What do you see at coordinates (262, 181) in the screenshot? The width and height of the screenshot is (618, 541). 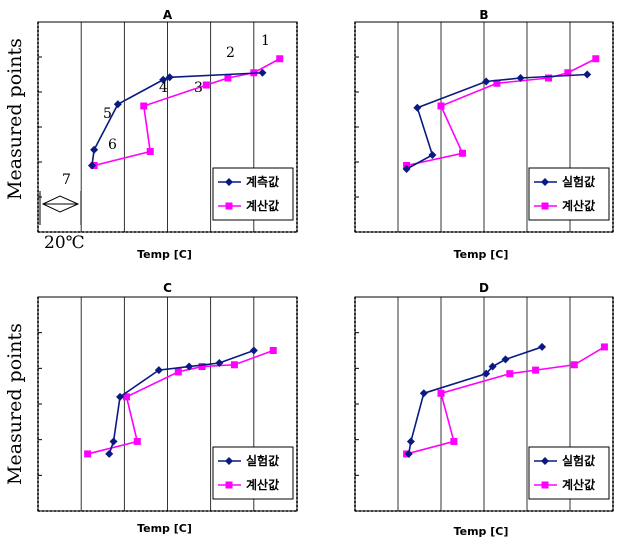 I see `legend-label: 계측값` at bounding box center [262, 181].